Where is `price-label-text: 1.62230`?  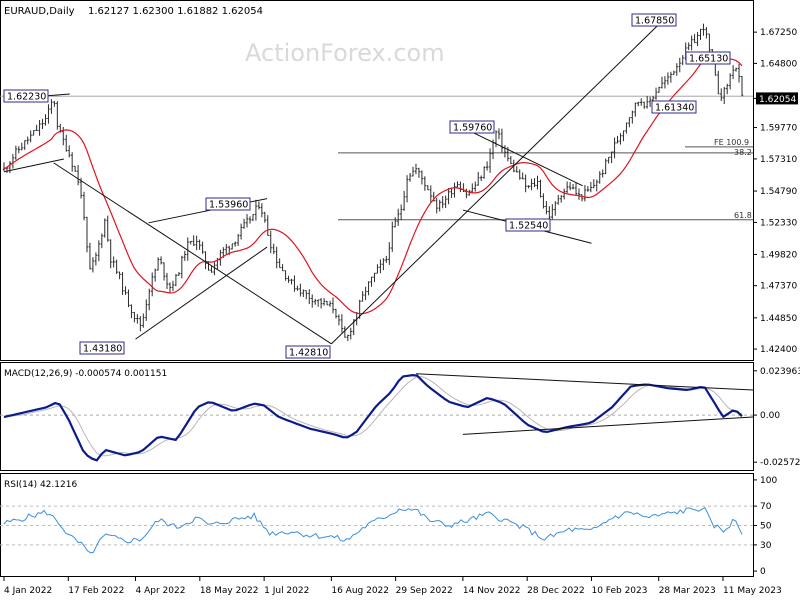 price-label-text: 1.62230 is located at coordinates (26, 97).